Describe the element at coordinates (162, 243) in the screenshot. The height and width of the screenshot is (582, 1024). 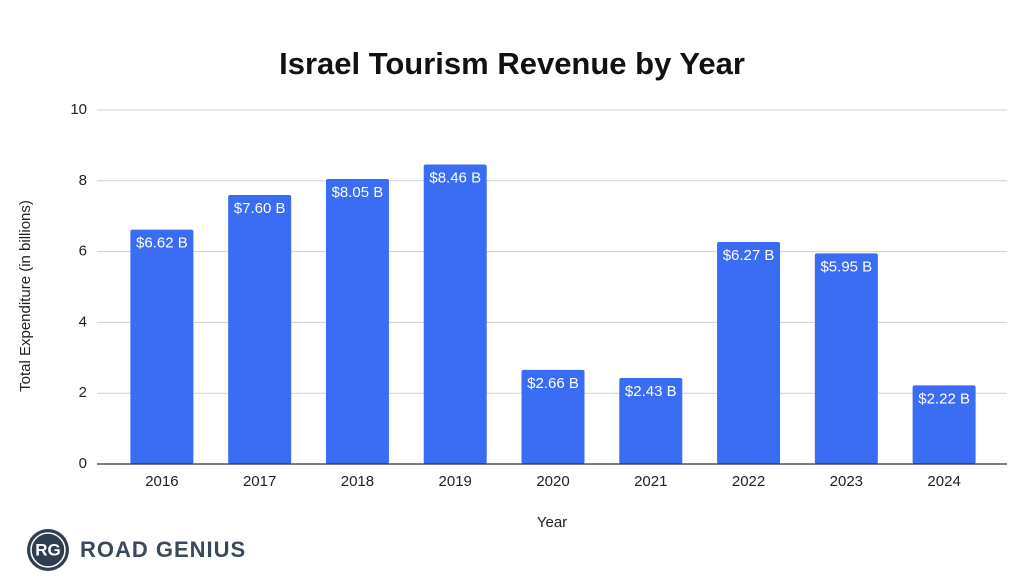
I see `value-label: $6.62 B` at that location.